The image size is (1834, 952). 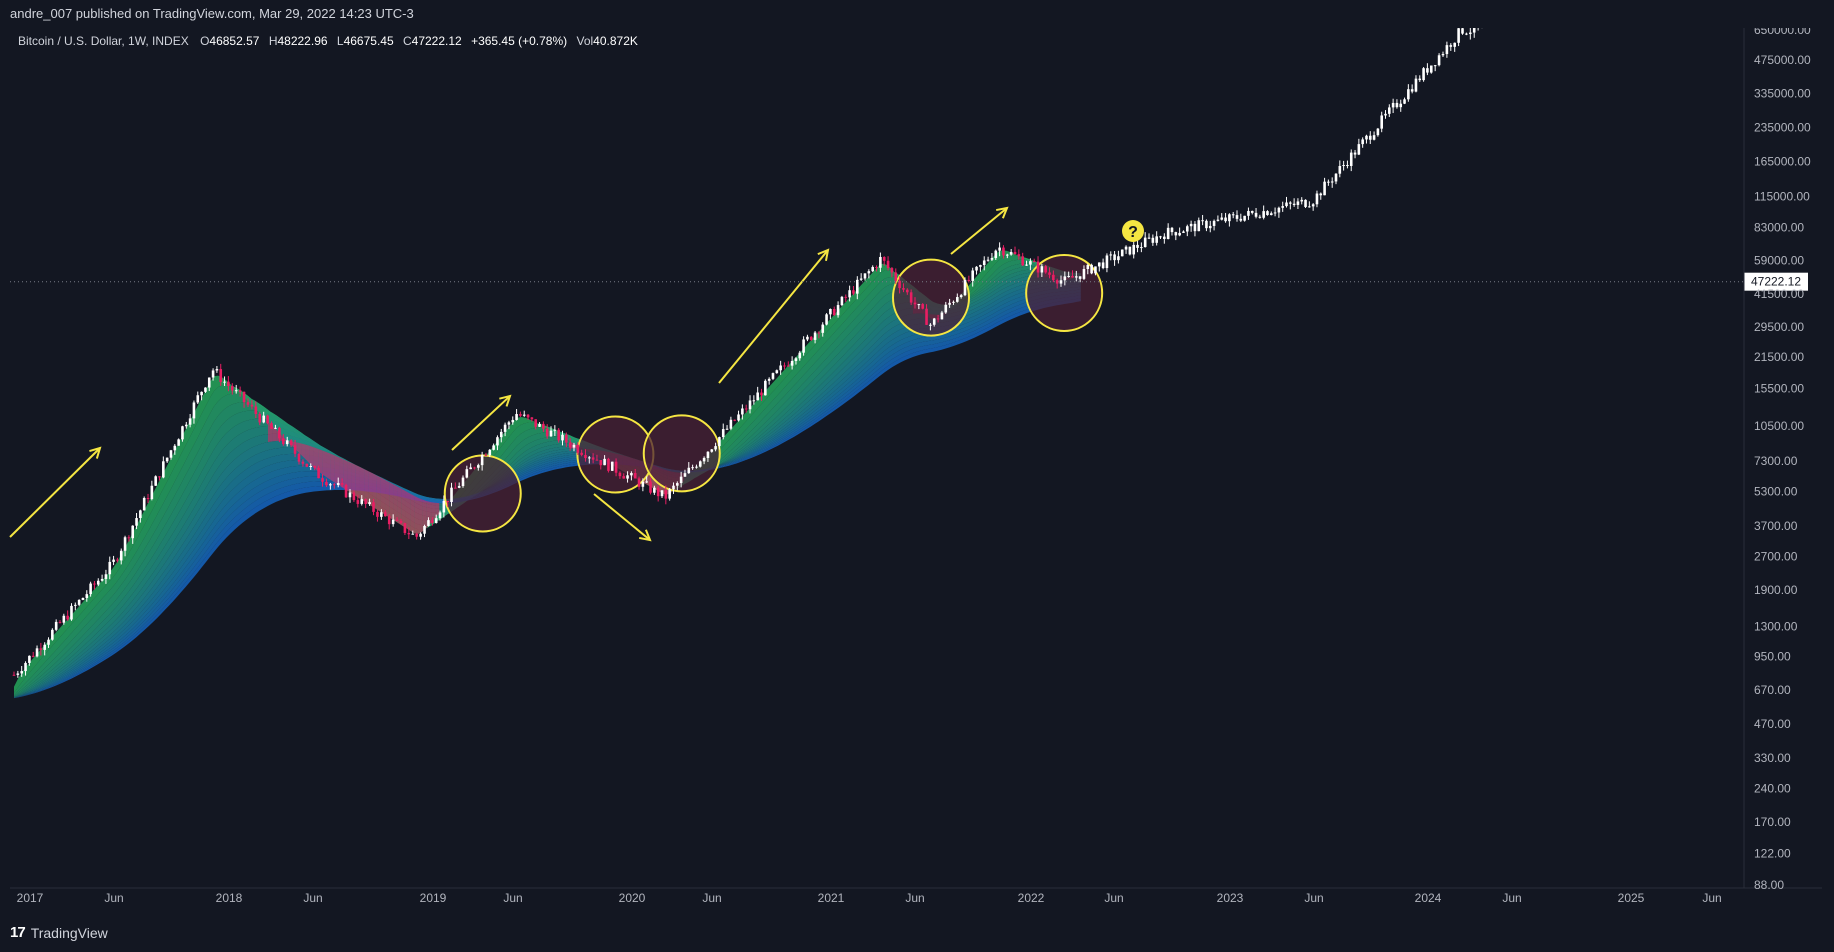 I want to click on tradingview-logo: 17 TradingView, so click(x=59, y=932).